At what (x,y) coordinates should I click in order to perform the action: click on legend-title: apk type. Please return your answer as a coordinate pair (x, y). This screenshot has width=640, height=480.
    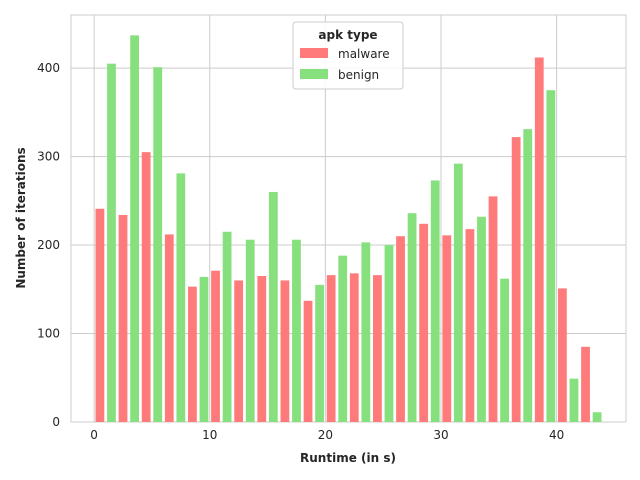
    Looking at the image, I should click on (347, 35).